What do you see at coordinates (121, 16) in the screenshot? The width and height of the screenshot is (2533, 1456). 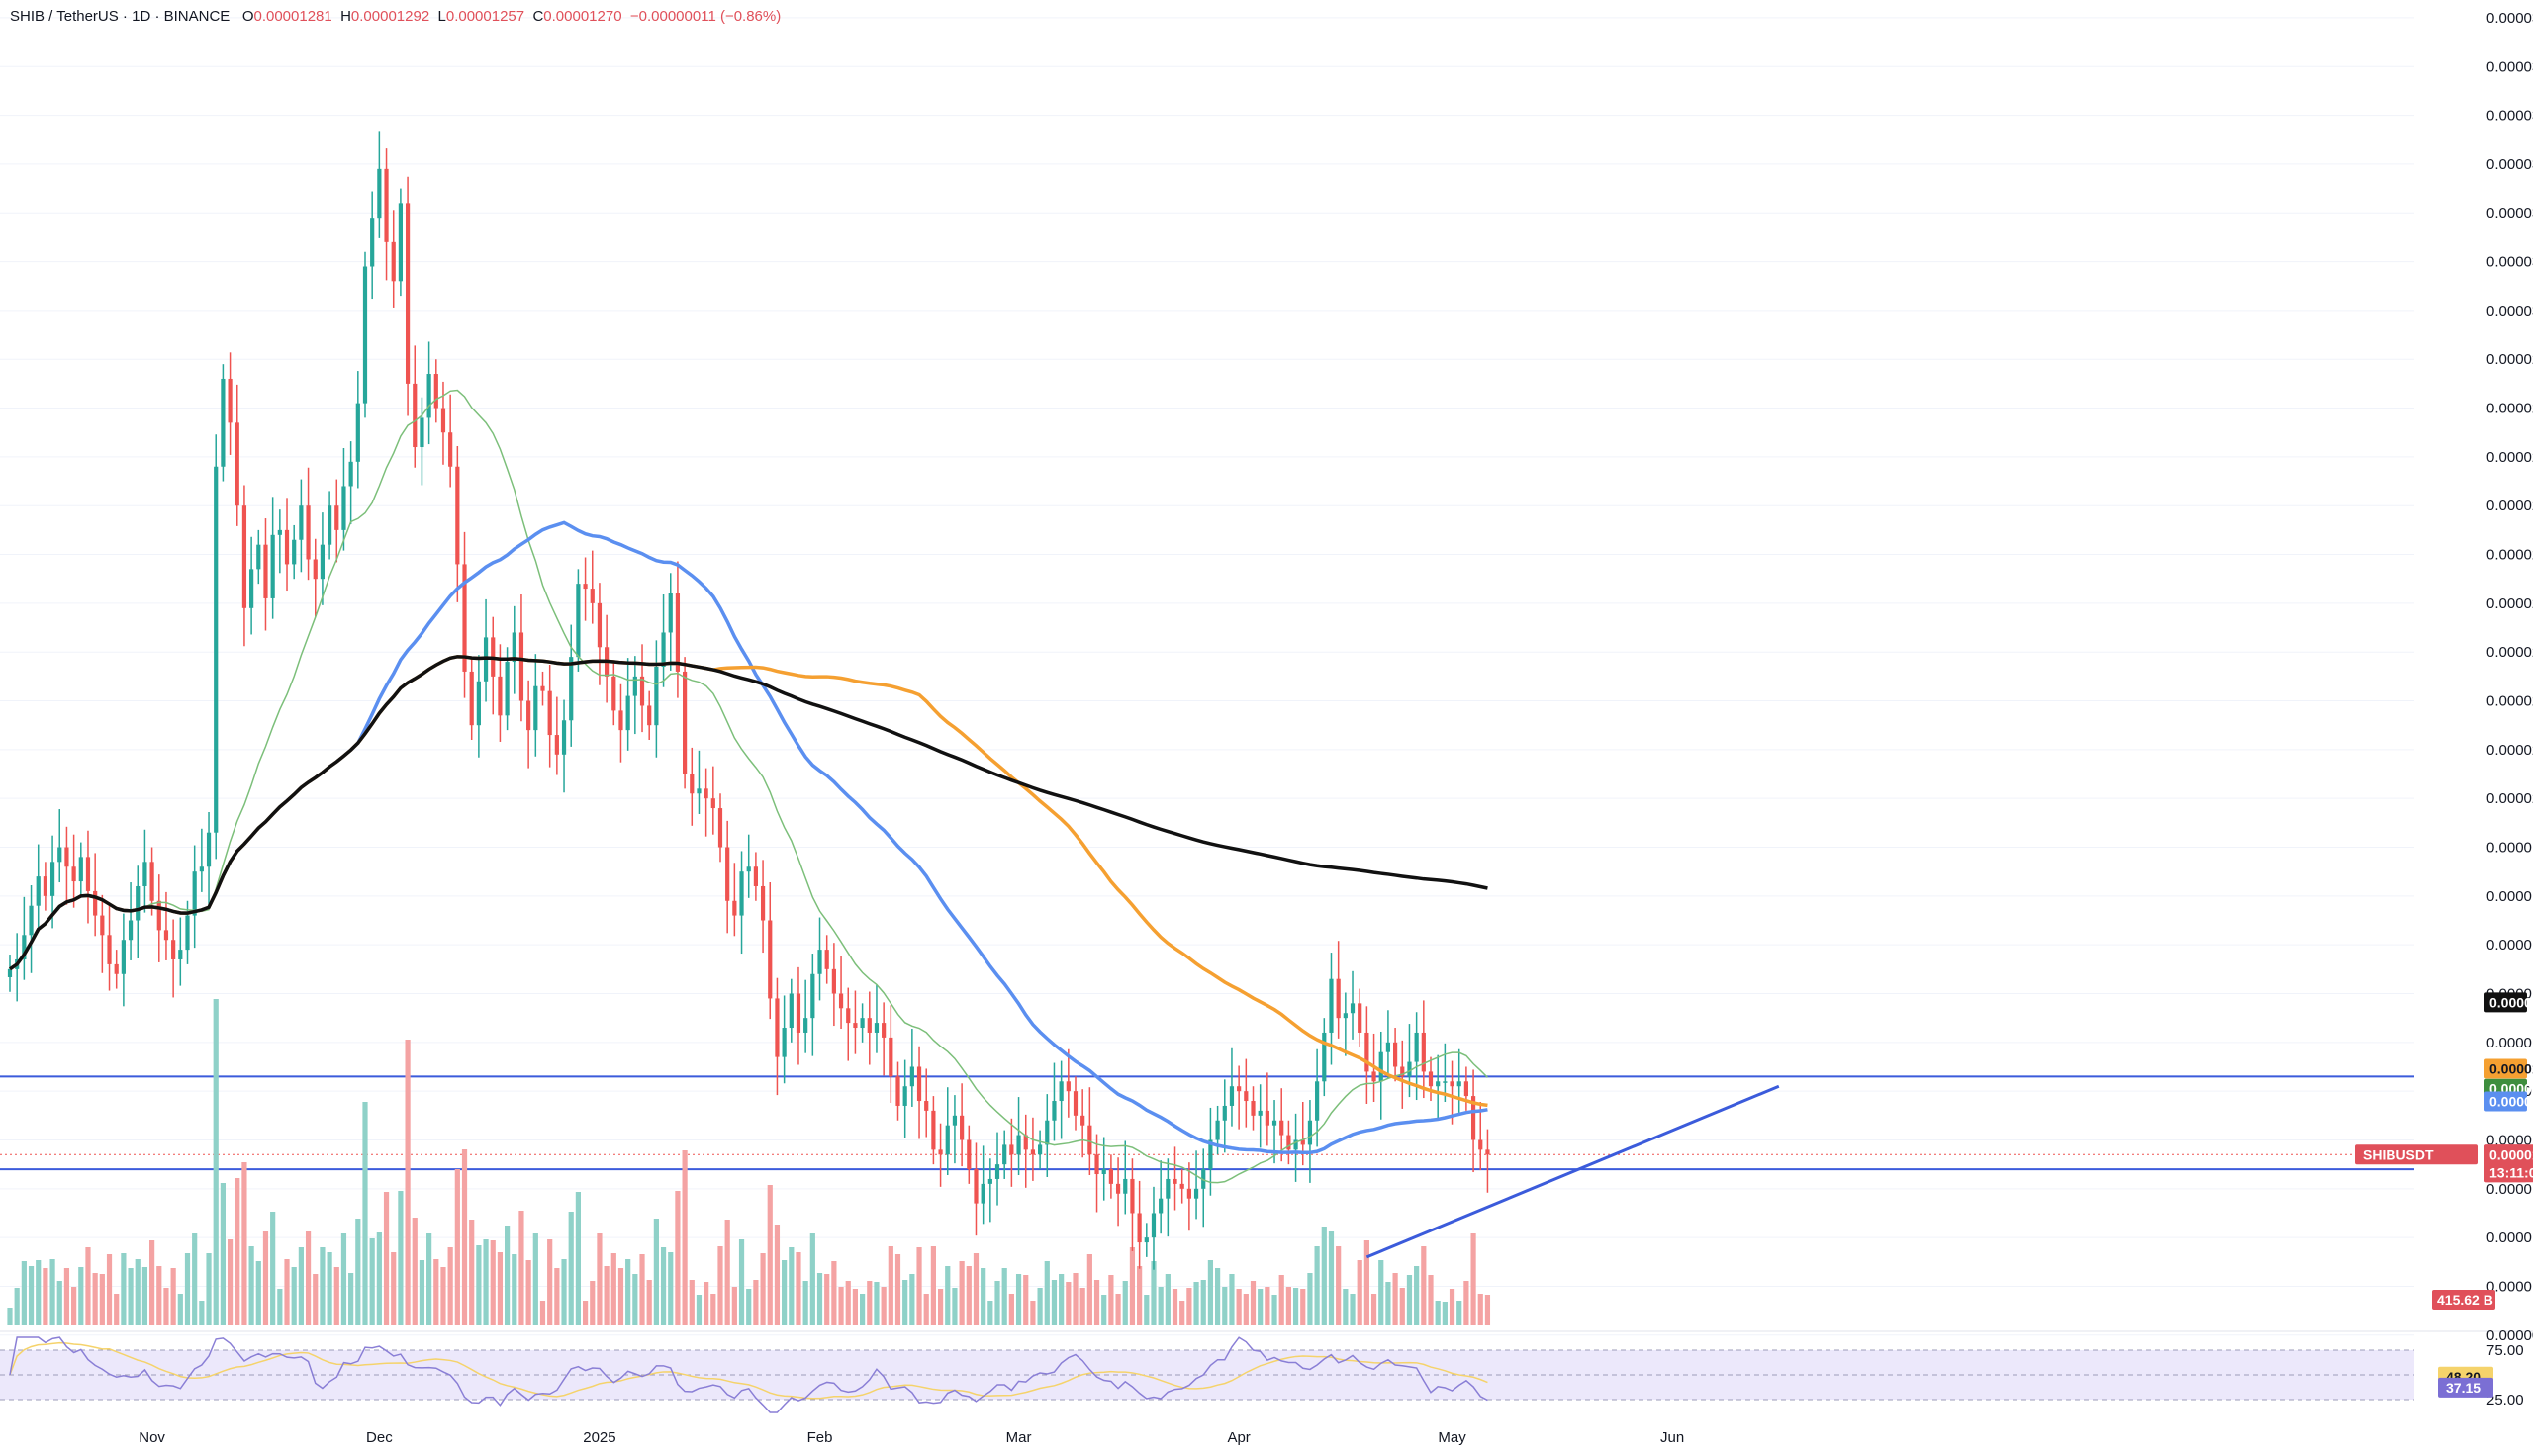 I see `symbol-title: SHIB / TetherUS · 1D · BINANCE` at bounding box center [121, 16].